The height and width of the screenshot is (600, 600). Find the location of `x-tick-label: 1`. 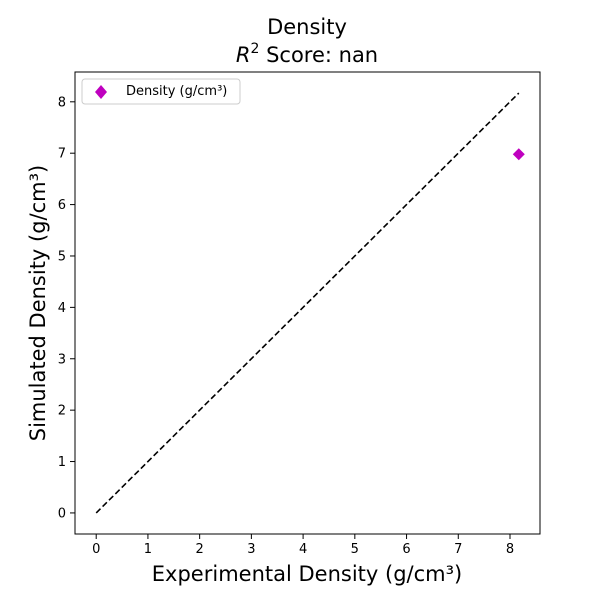

x-tick-label: 1 is located at coordinates (148, 549).